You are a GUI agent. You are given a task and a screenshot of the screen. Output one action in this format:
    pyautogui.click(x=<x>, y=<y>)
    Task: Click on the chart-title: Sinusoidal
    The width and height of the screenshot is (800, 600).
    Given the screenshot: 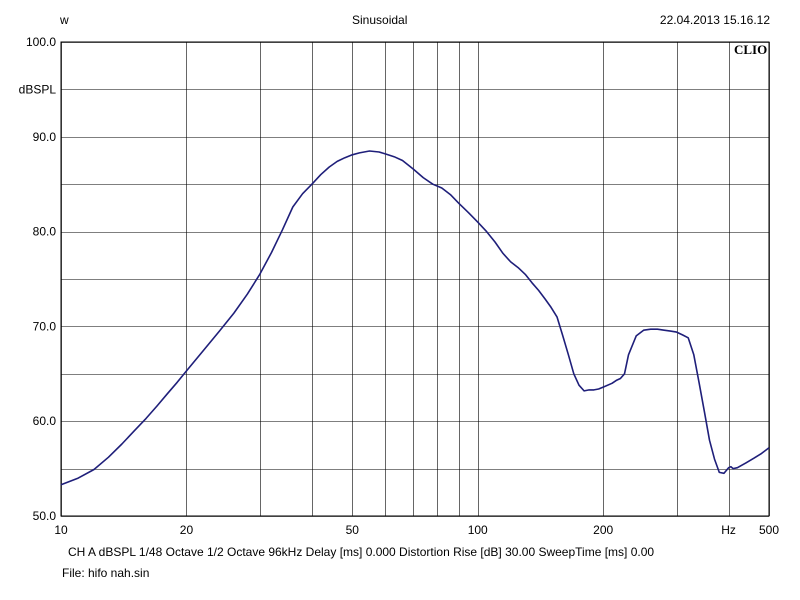 What is the action you would take?
    pyautogui.click(x=380, y=20)
    